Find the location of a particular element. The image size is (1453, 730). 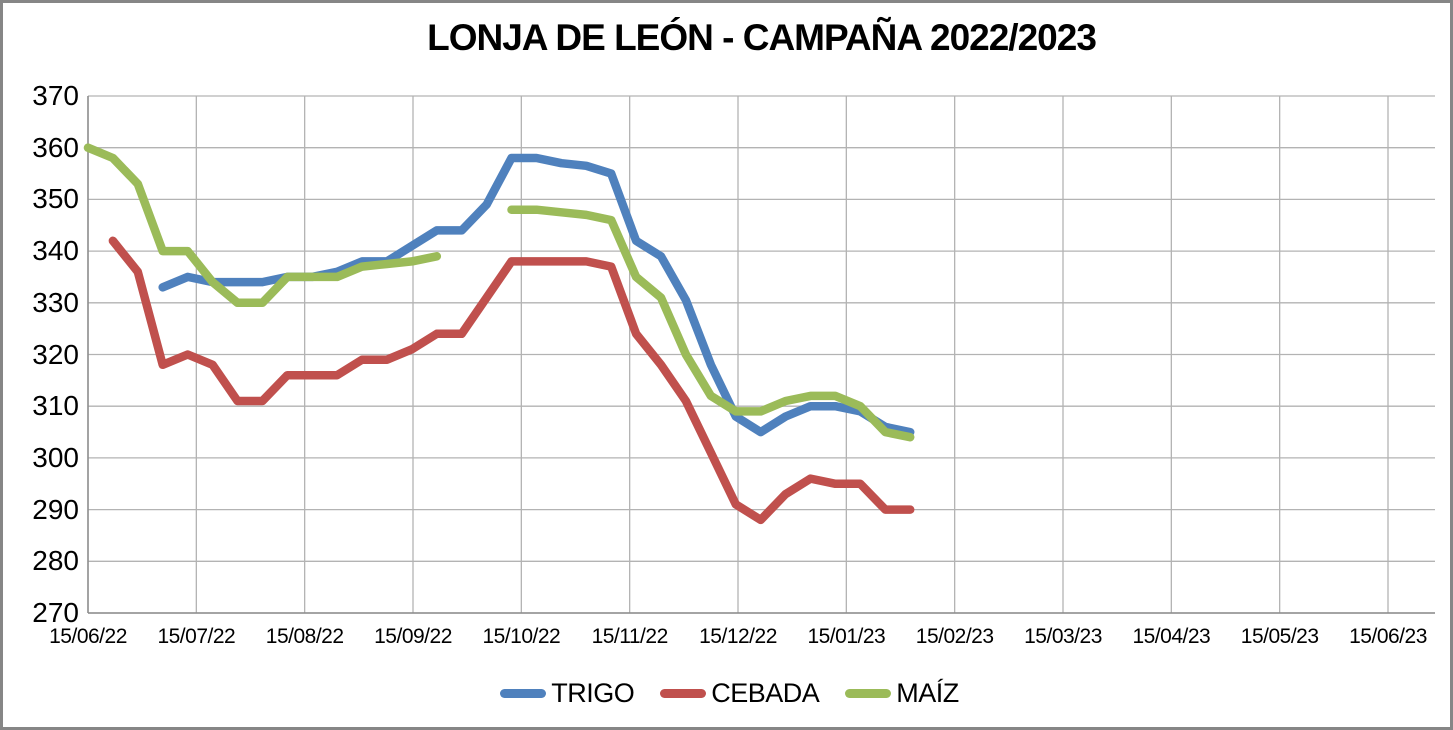

legend: TRIGO CEBADA MAÍZ is located at coordinates (726, 693).